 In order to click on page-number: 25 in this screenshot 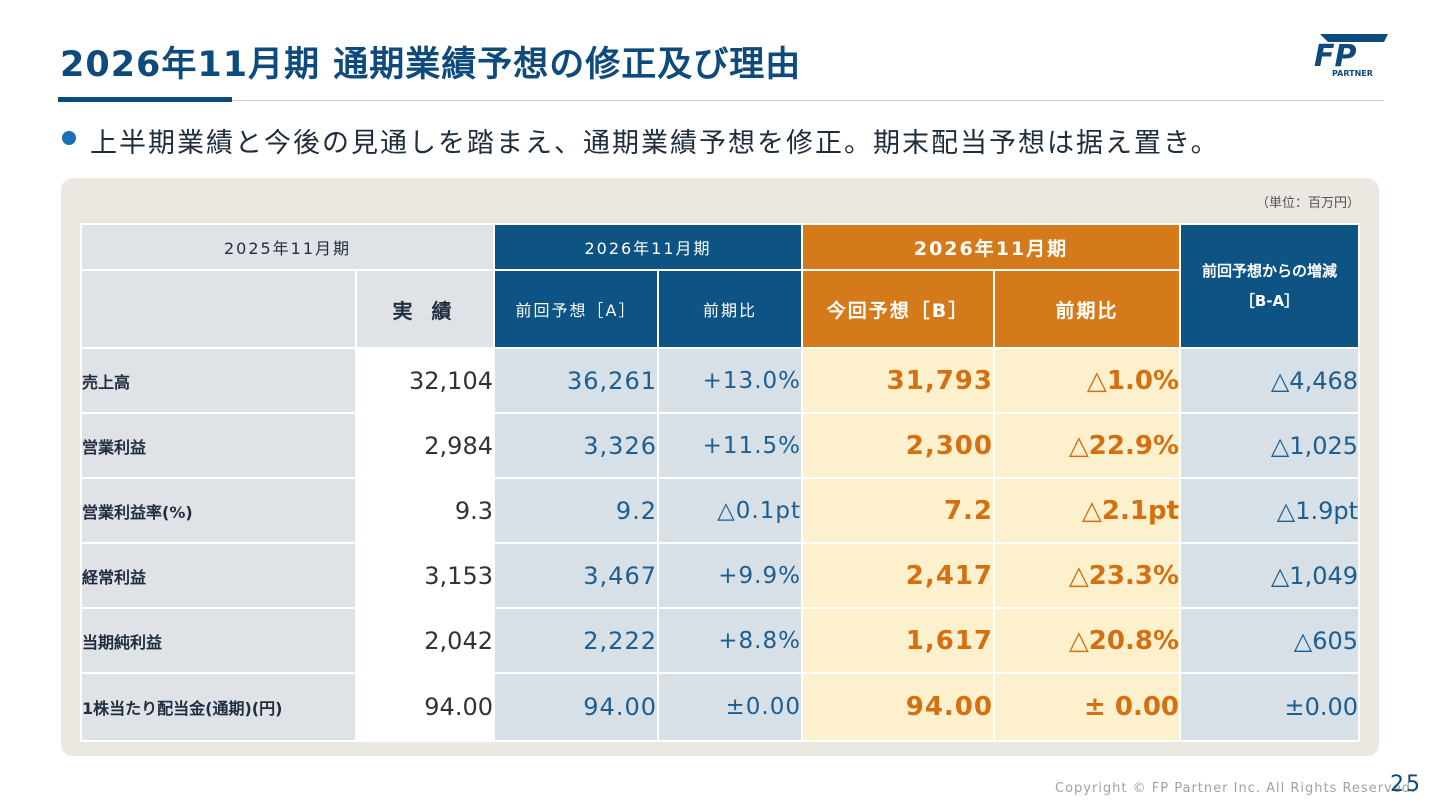, I will do `click(1406, 784)`.